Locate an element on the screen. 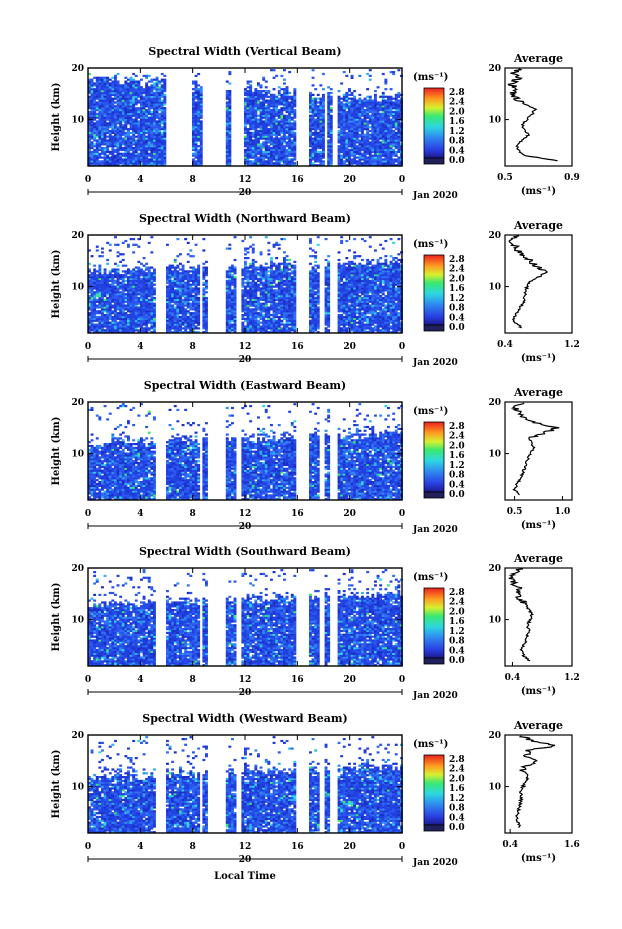 This screenshot has width=622, height=929. x-tick-label: 16 is located at coordinates (297, 514).